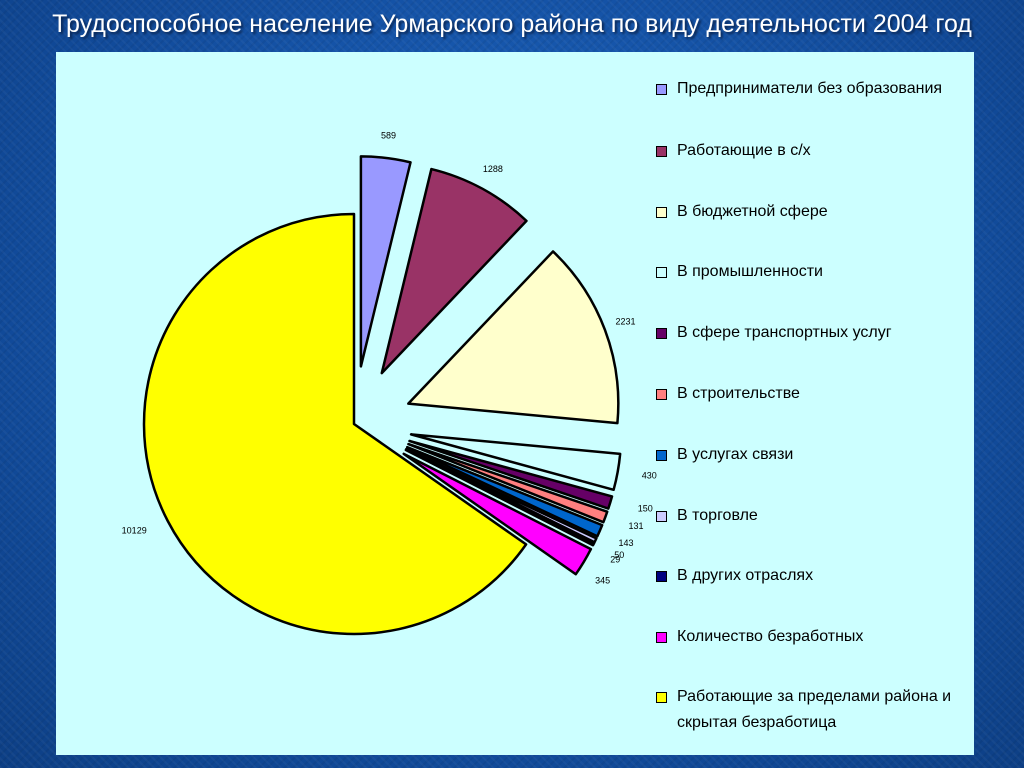 This screenshot has width=1024, height=768. I want to click on legend-item-4: В сфере транспортных услуг, so click(811, 335).